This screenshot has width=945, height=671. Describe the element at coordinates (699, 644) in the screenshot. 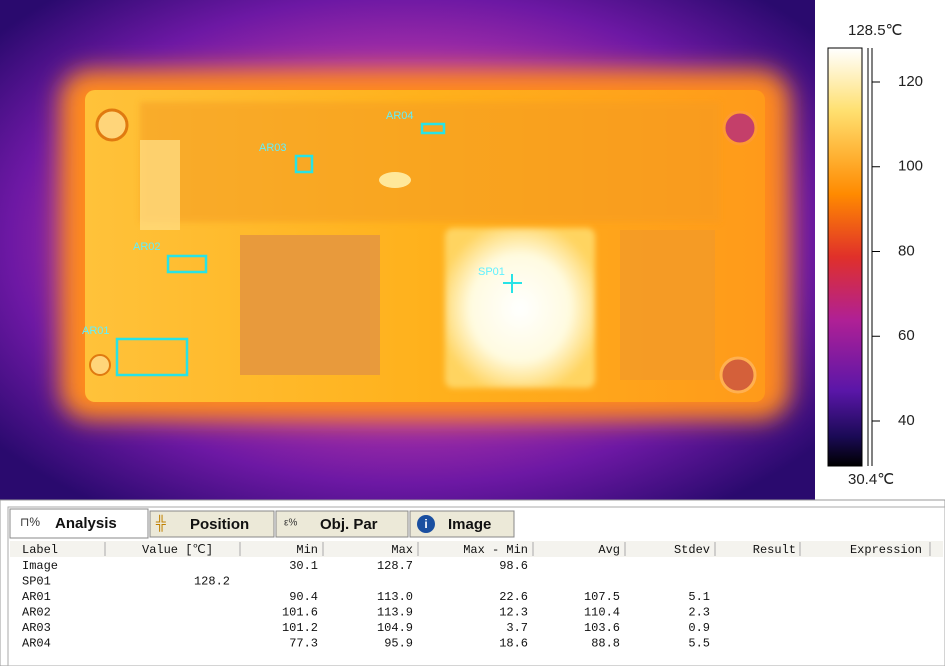

I see `table-cell: 5.5` at that location.